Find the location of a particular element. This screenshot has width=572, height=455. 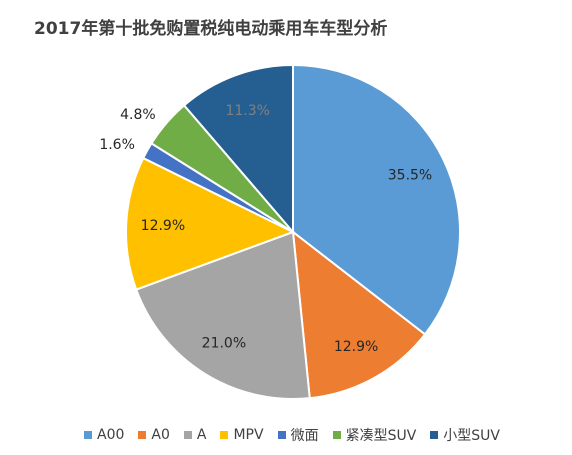

slice-label-3: 12.9% is located at coordinates (163, 226).